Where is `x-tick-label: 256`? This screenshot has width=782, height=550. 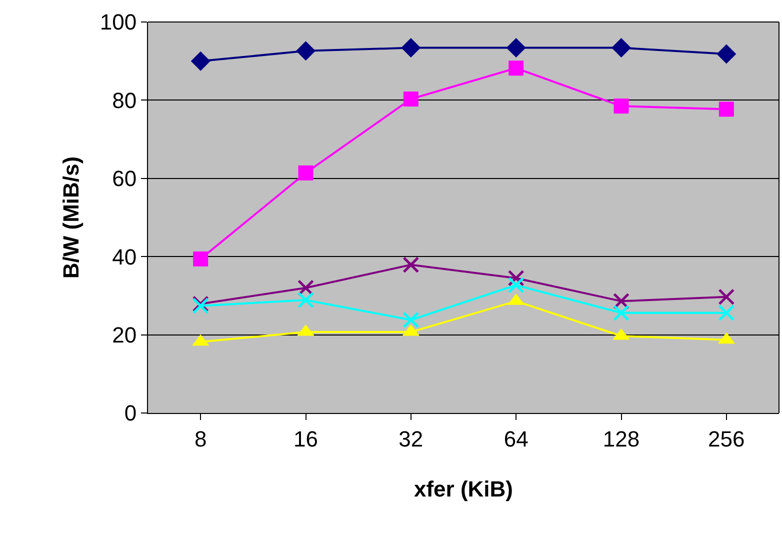
x-tick-label: 256 is located at coordinates (726, 439).